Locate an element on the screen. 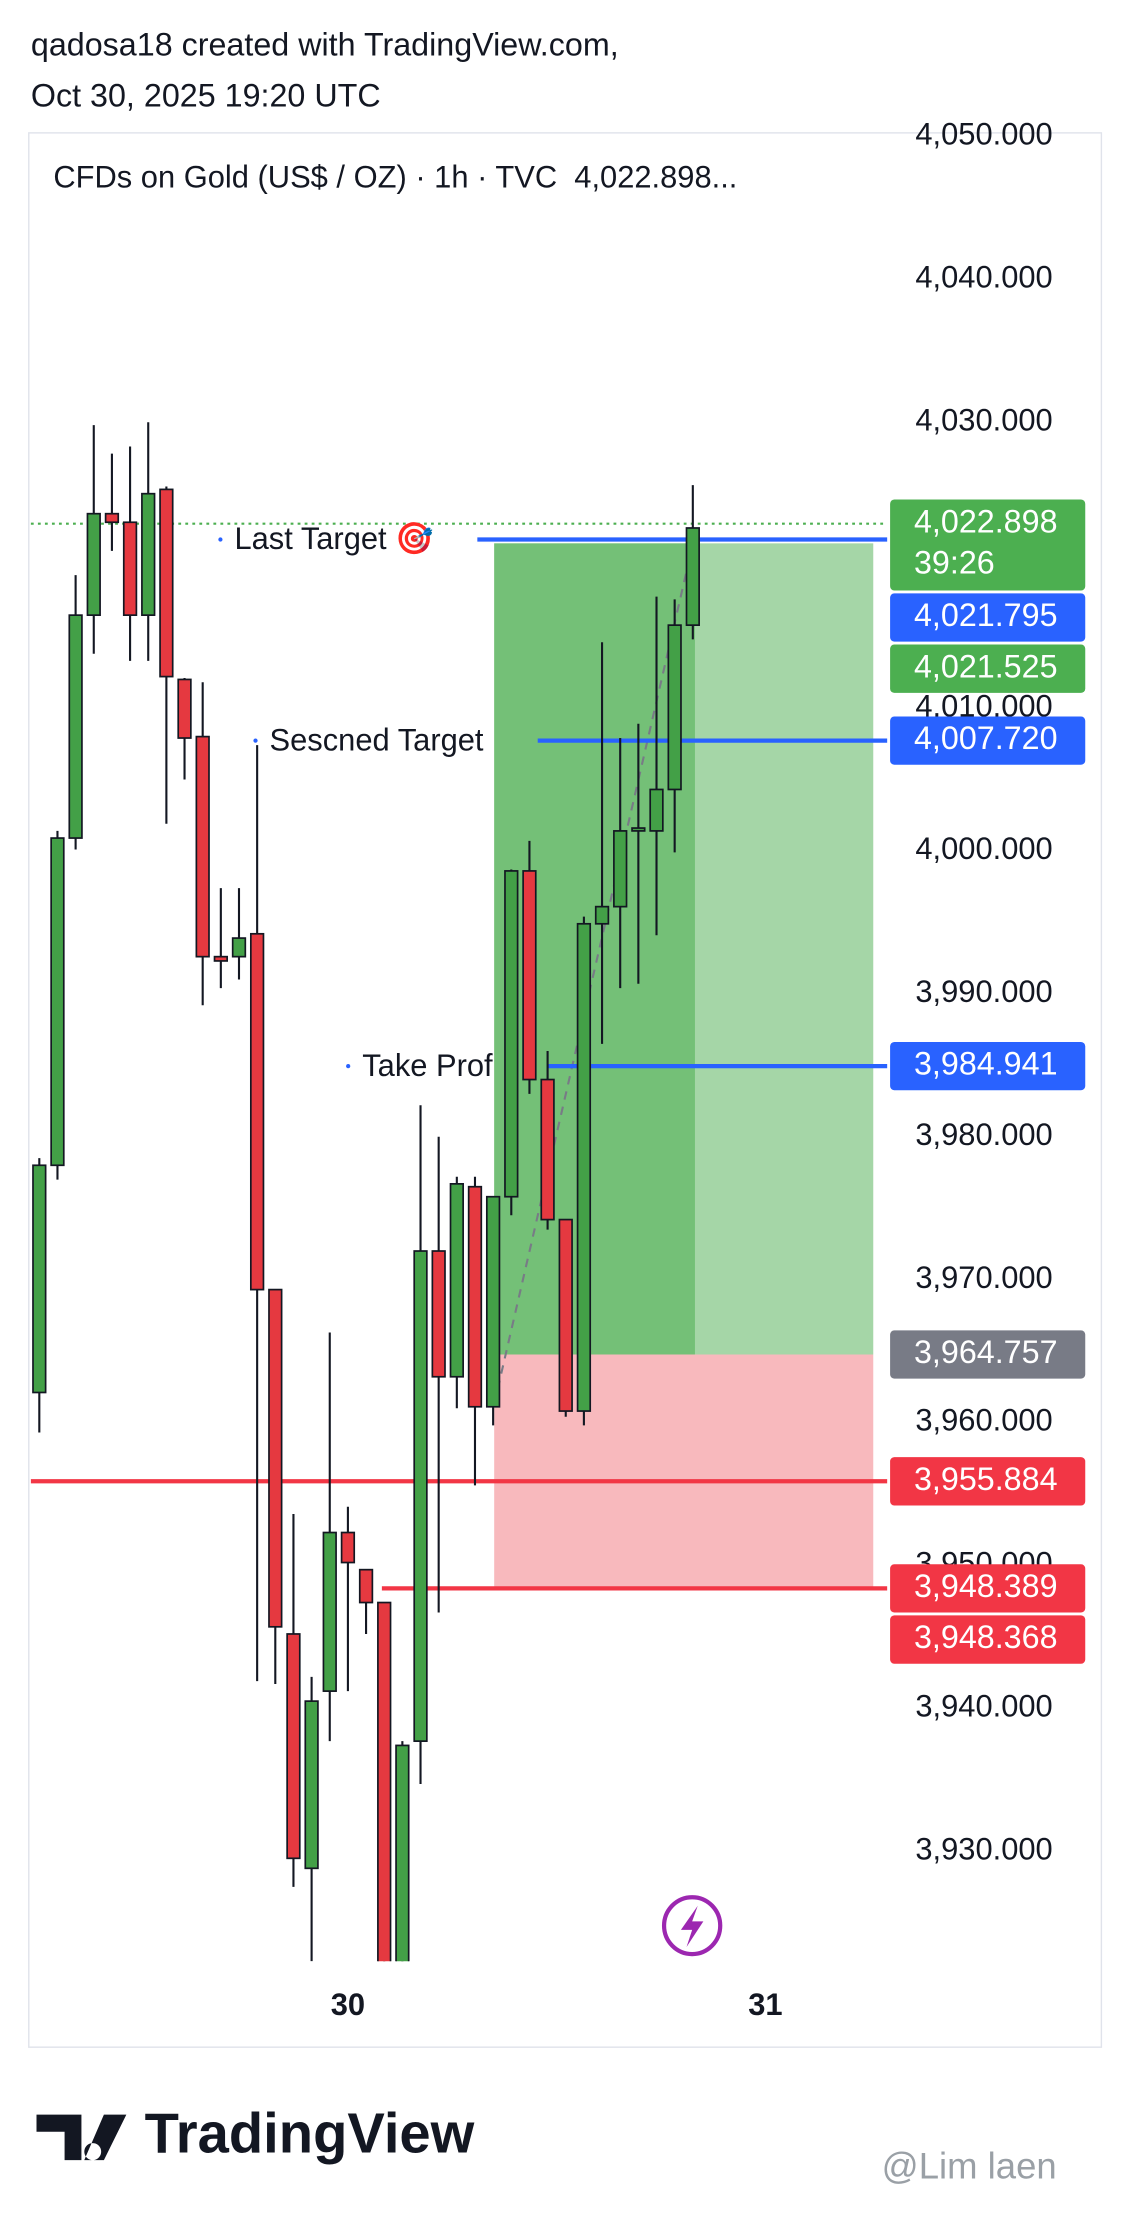 This screenshot has height=2217, width=1140. price-badge: 4,007.720 is located at coordinates (988, 740).